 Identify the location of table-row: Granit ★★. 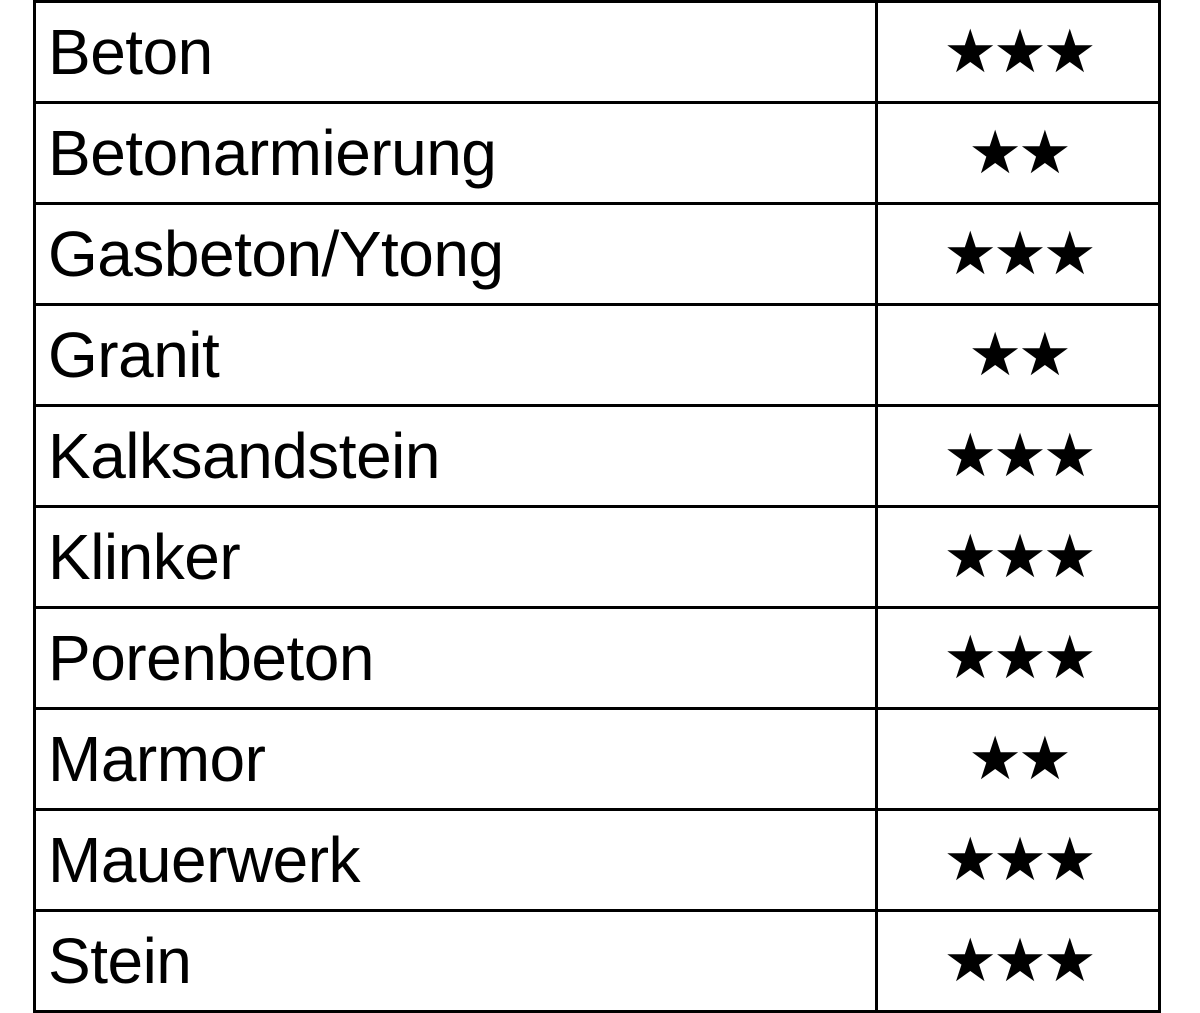
(597, 355).